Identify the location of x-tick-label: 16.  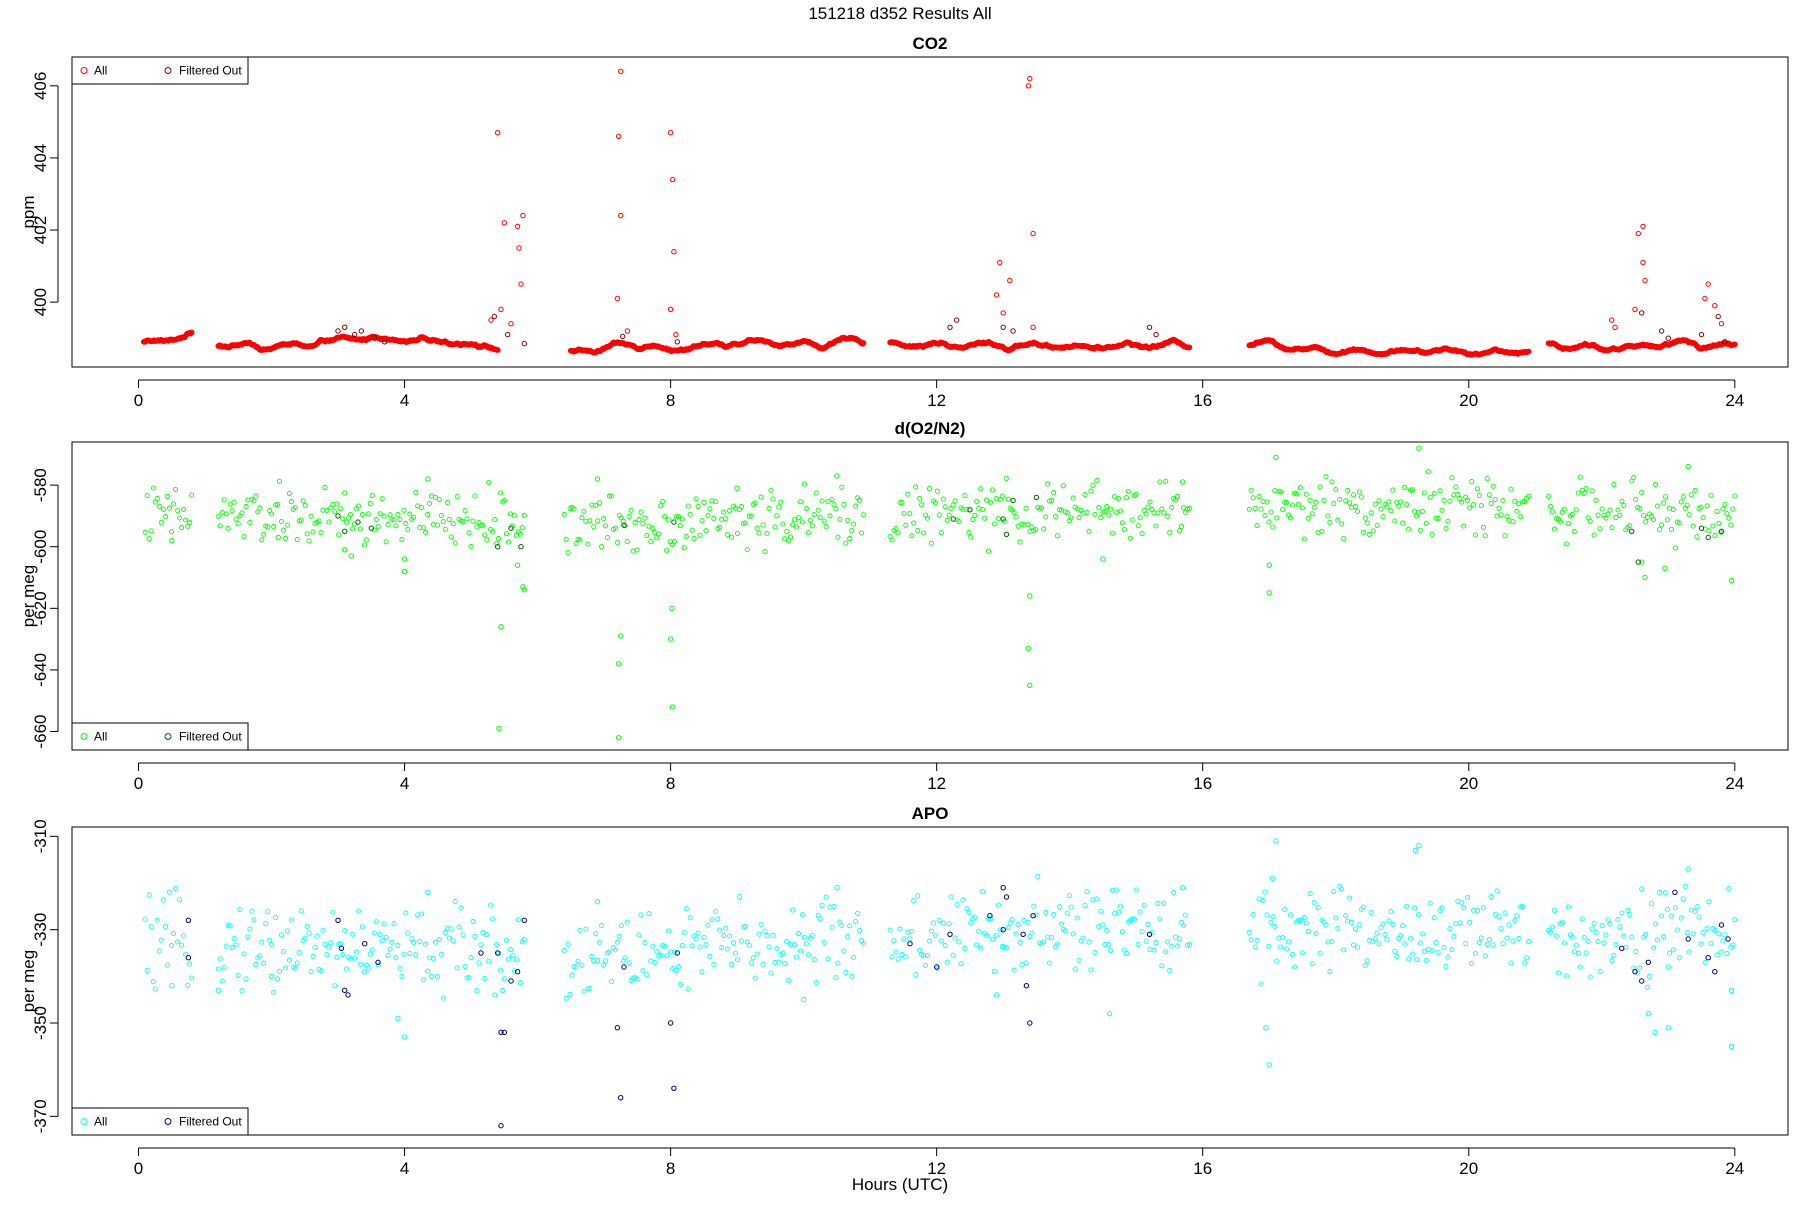
(1202, 783).